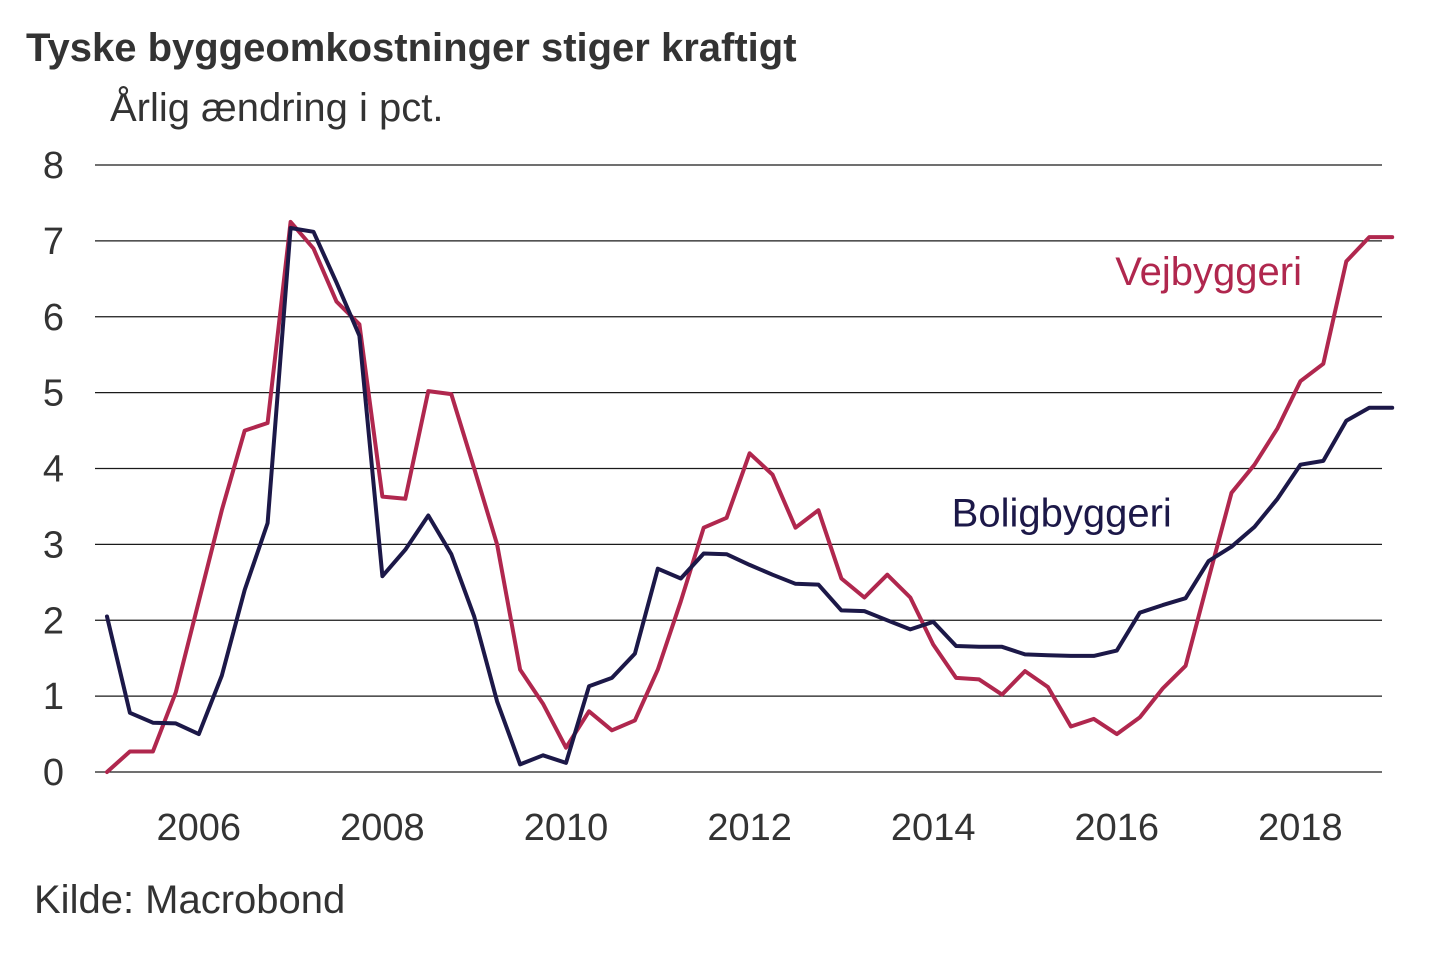 This screenshot has width=1440, height=960. I want to click on y-tick-label: 0, so click(53, 773).